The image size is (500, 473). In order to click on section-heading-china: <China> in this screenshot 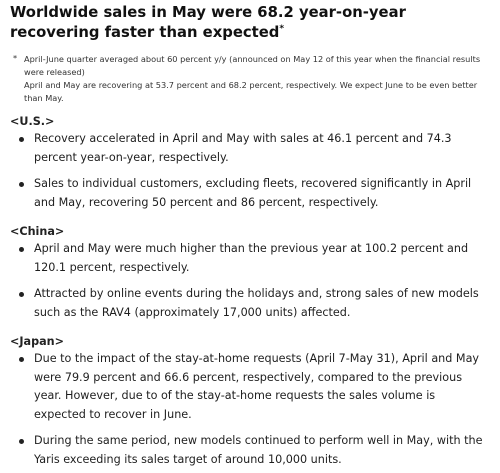, I will do `click(37, 231)`.